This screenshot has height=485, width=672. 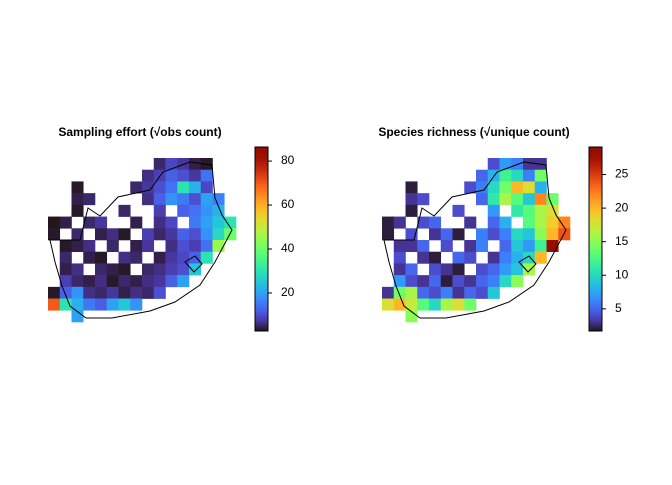 What do you see at coordinates (139, 132) in the screenshot?
I see `panel-title: Sampling effort (√obs count)` at bounding box center [139, 132].